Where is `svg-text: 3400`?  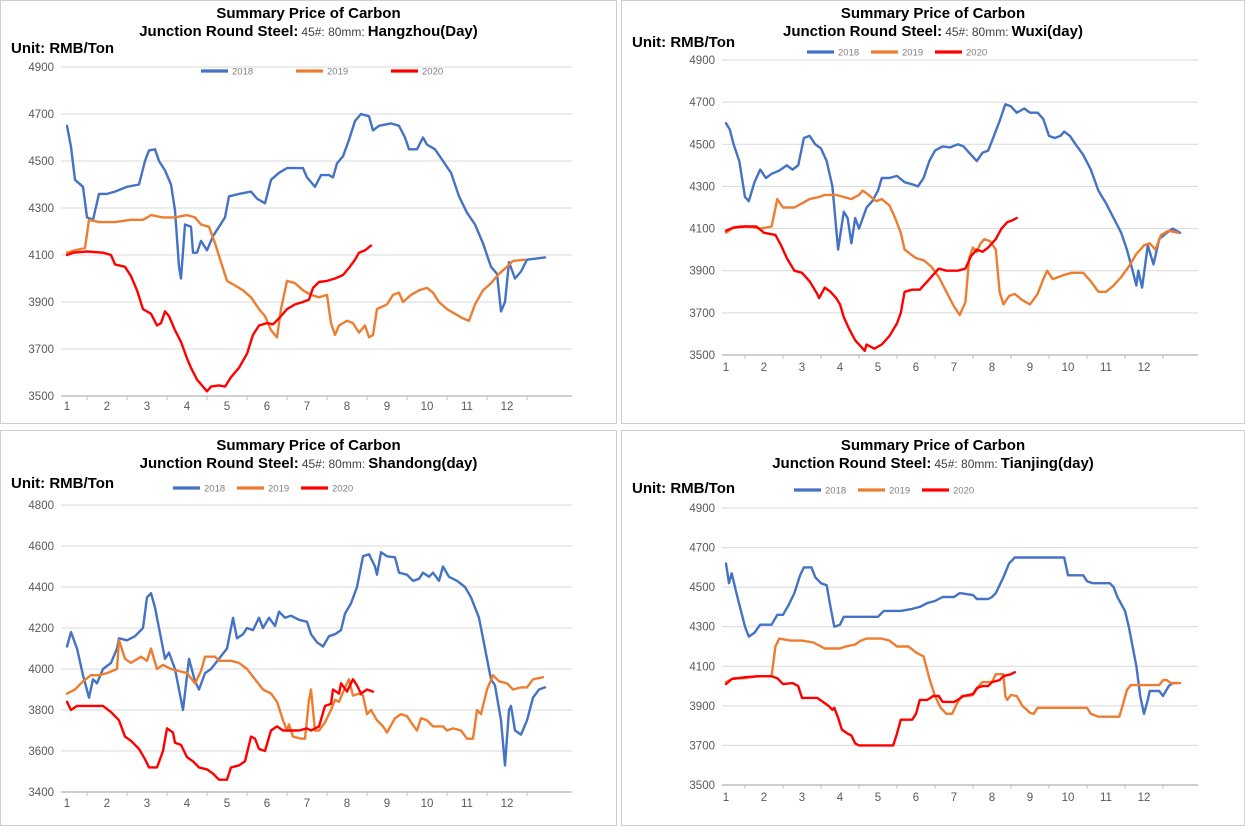
svg-text: 3400 is located at coordinates (41, 793).